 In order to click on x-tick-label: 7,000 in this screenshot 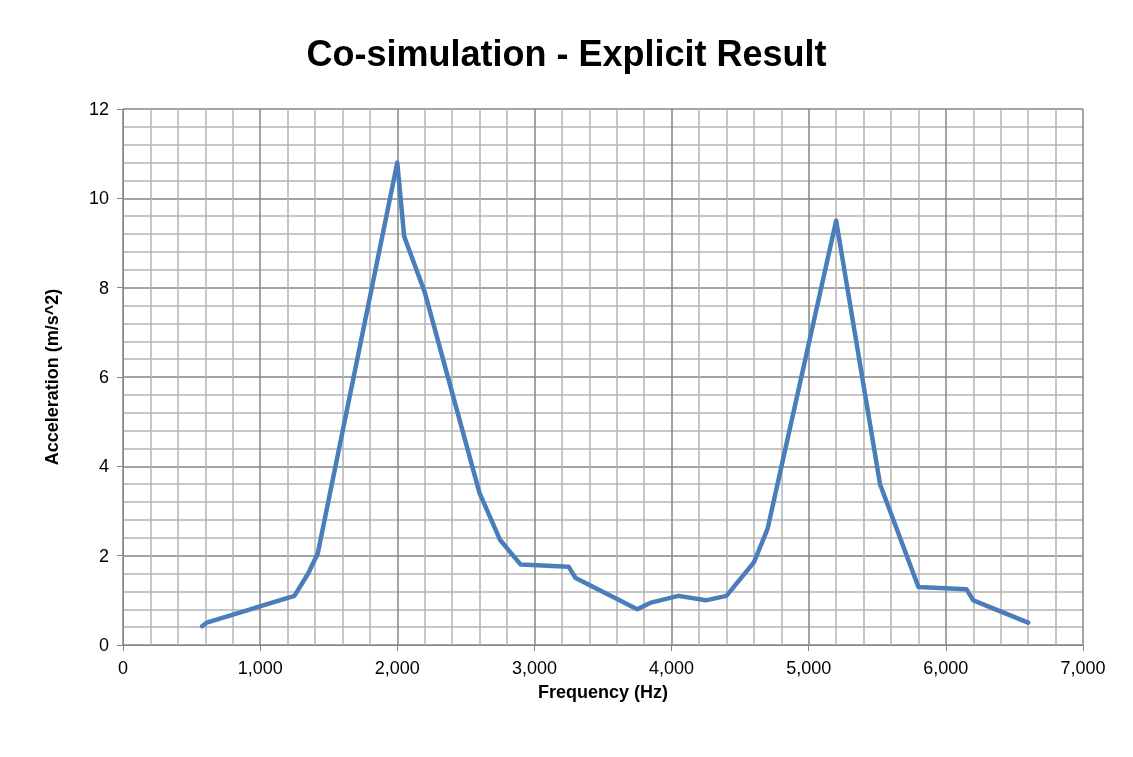, I will do `click(1083, 668)`.